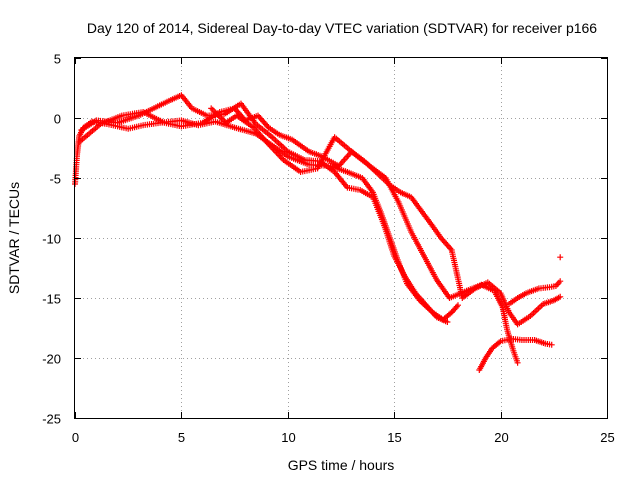  I want to click on y-tick-label: -25, so click(51, 419).